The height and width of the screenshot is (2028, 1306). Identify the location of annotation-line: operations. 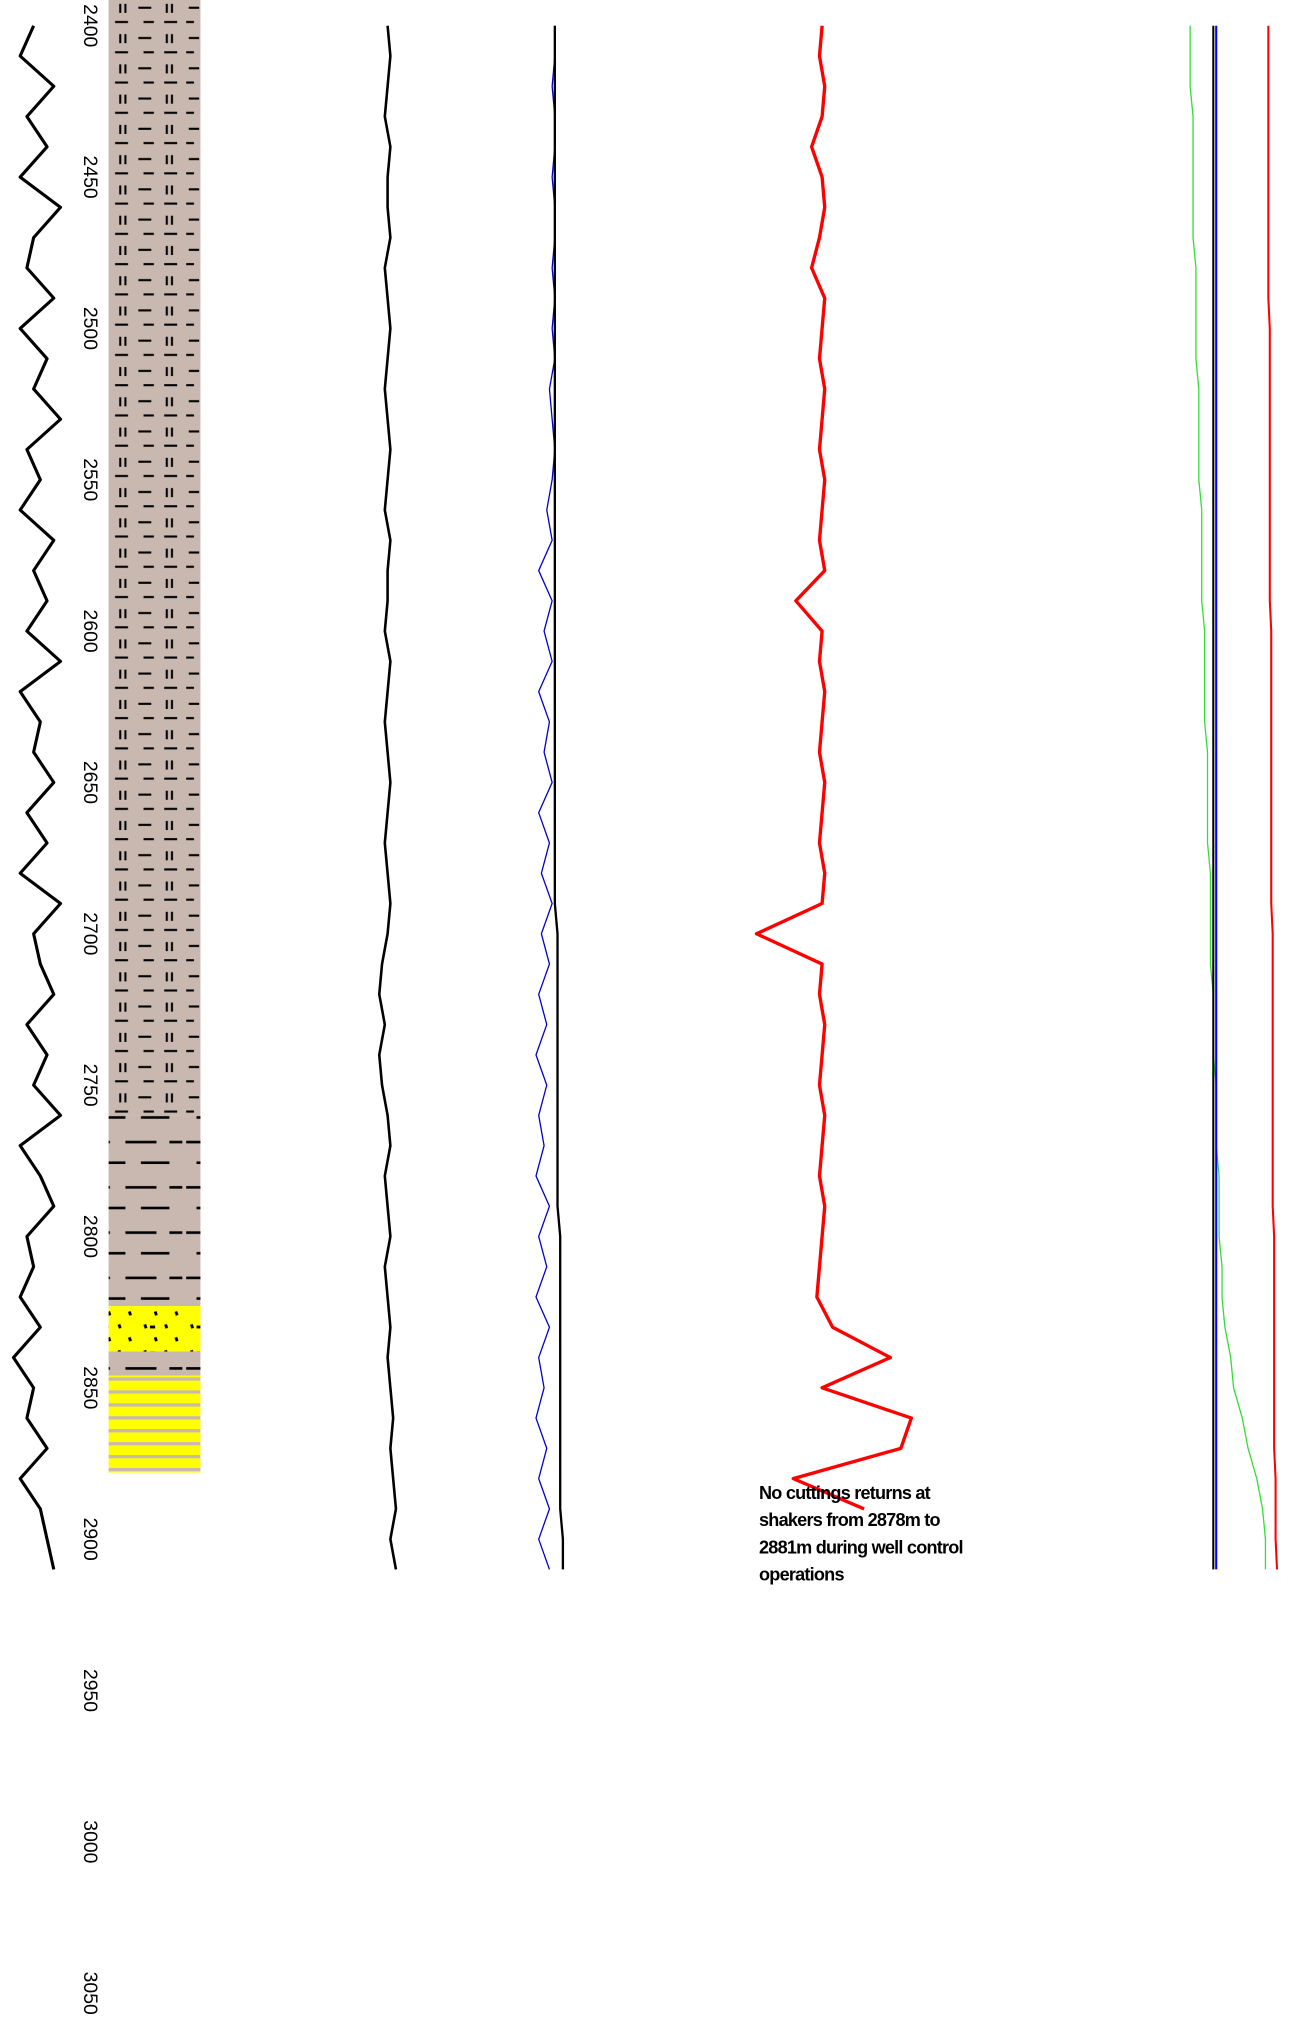
(801, 1574).